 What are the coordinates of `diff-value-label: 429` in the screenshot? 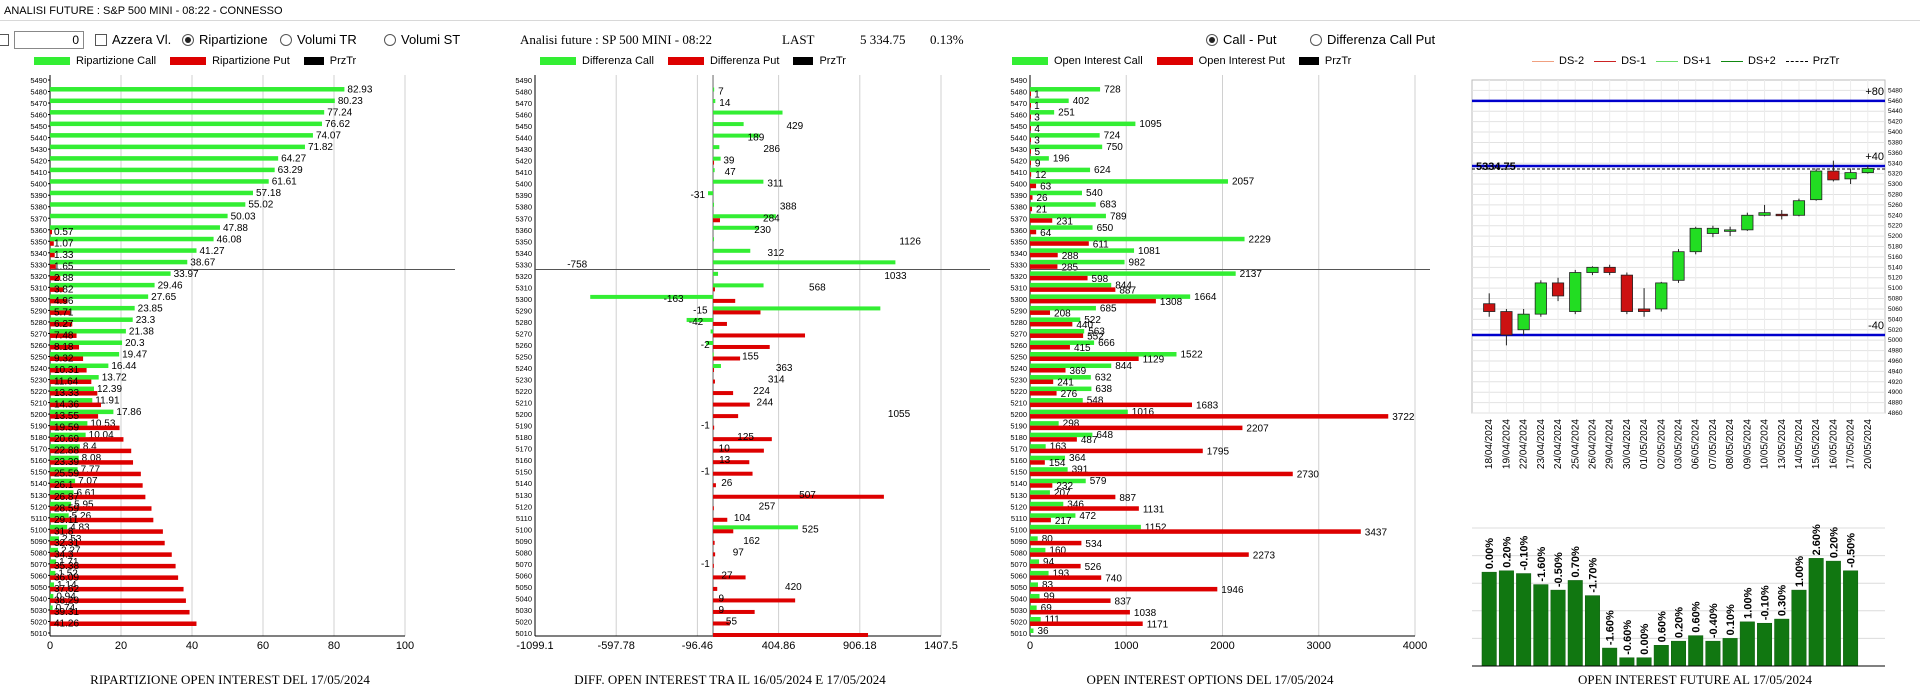 It's located at (795, 126).